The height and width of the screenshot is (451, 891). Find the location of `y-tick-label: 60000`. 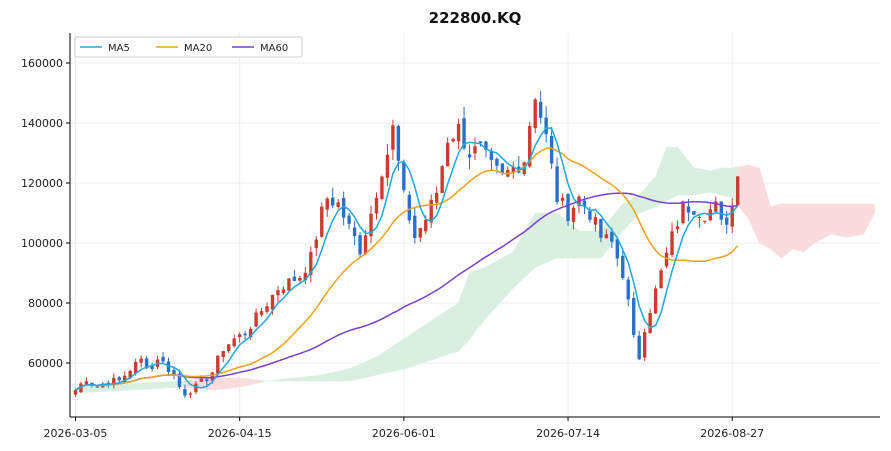

y-tick-label: 60000 is located at coordinates (45, 363).